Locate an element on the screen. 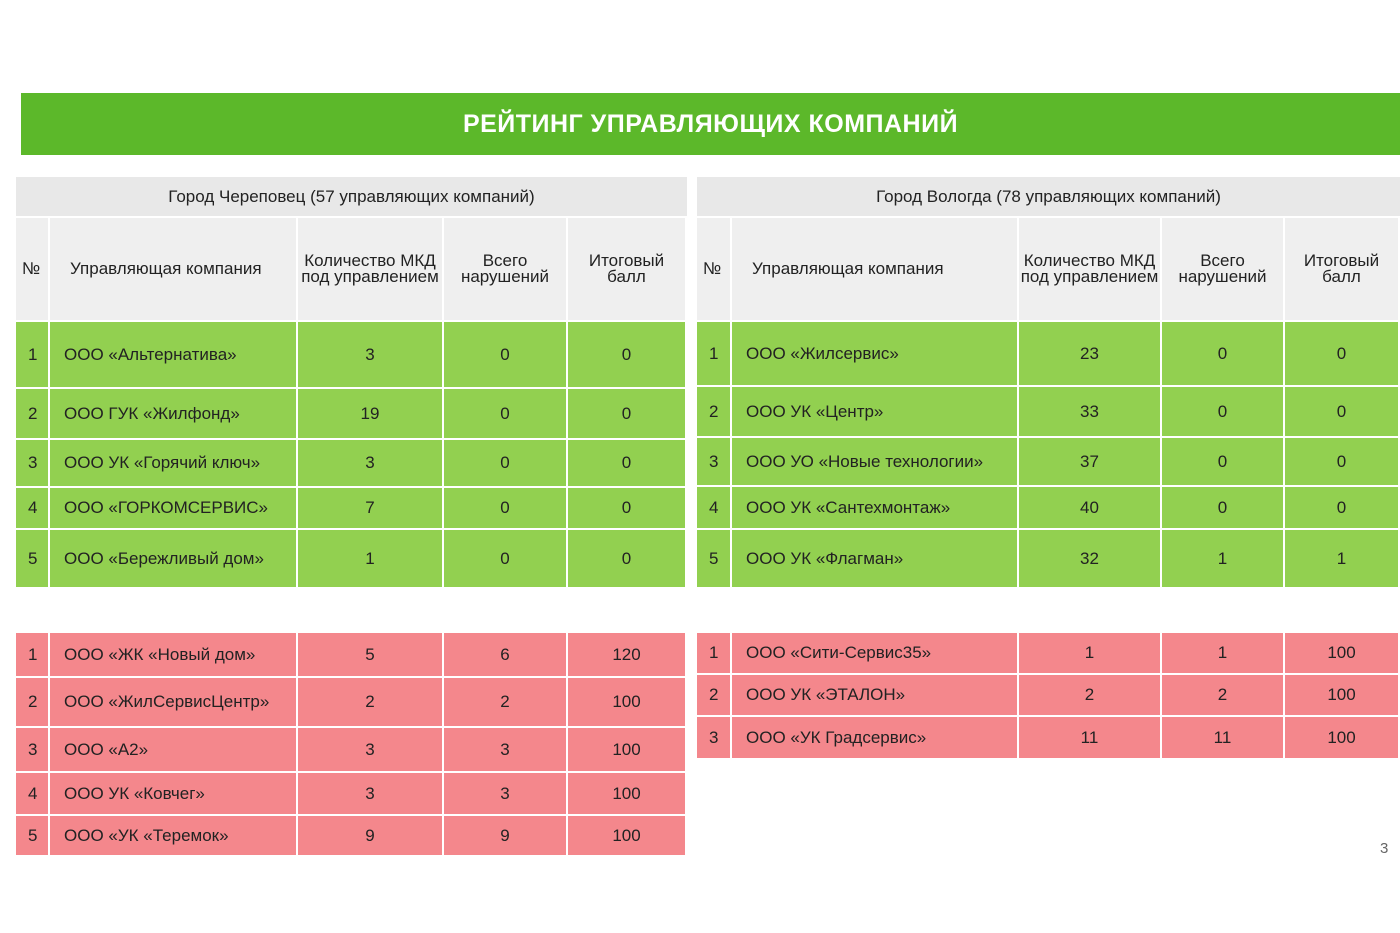 This screenshot has height=933, width=1400. table-cell: ООО «ЖилСервисЦентр» is located at coordinates (173, 702).